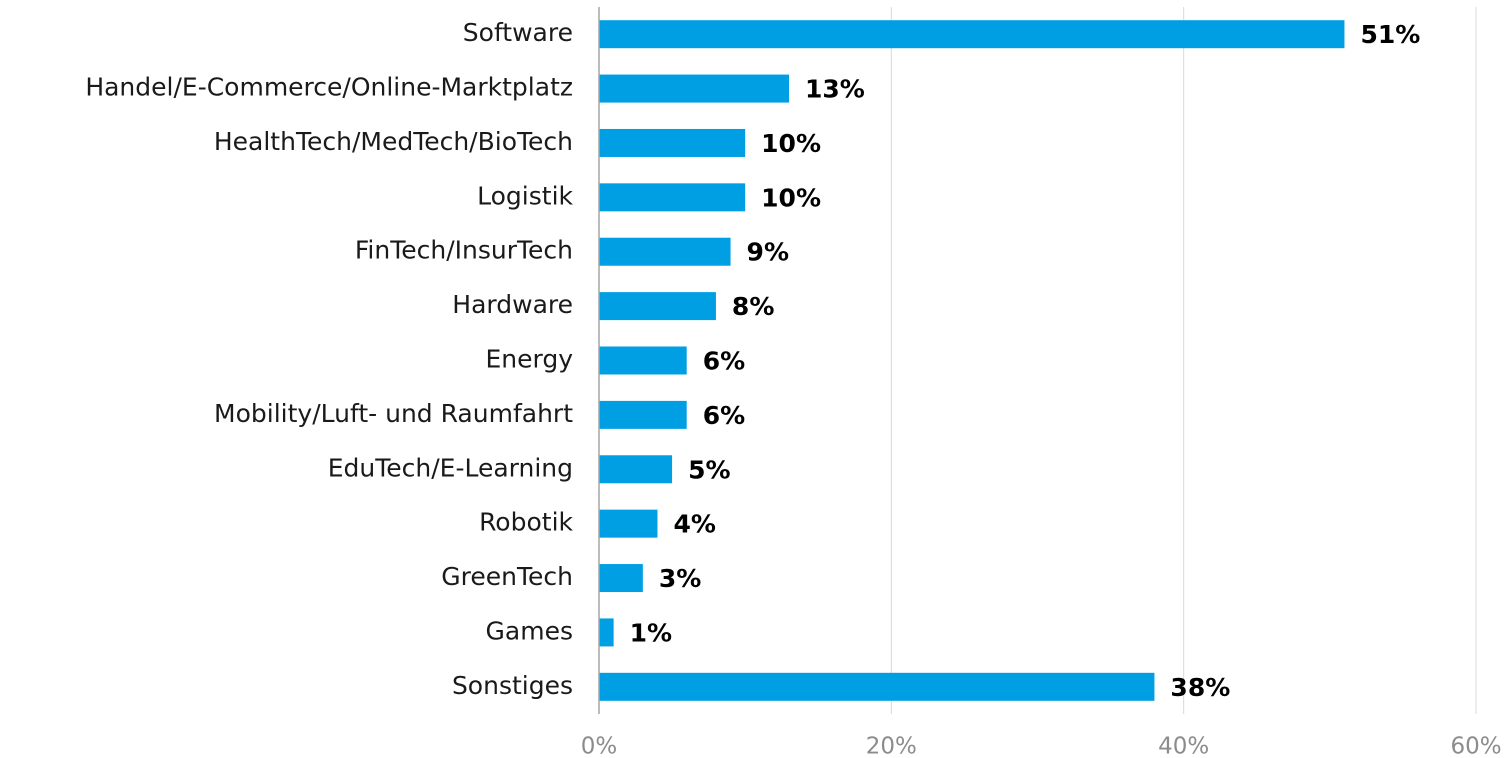  Describe the element at coordinates (1183, 746) in the screenshot. I see `x-tick-label: 40%` at that location.